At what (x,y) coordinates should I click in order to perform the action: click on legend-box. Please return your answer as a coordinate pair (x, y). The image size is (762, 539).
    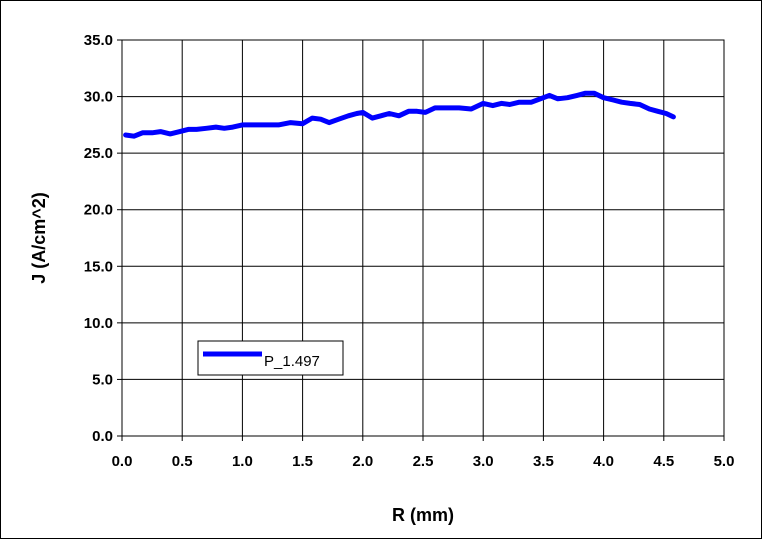
    Looking at the image, I should click on (270, 358).